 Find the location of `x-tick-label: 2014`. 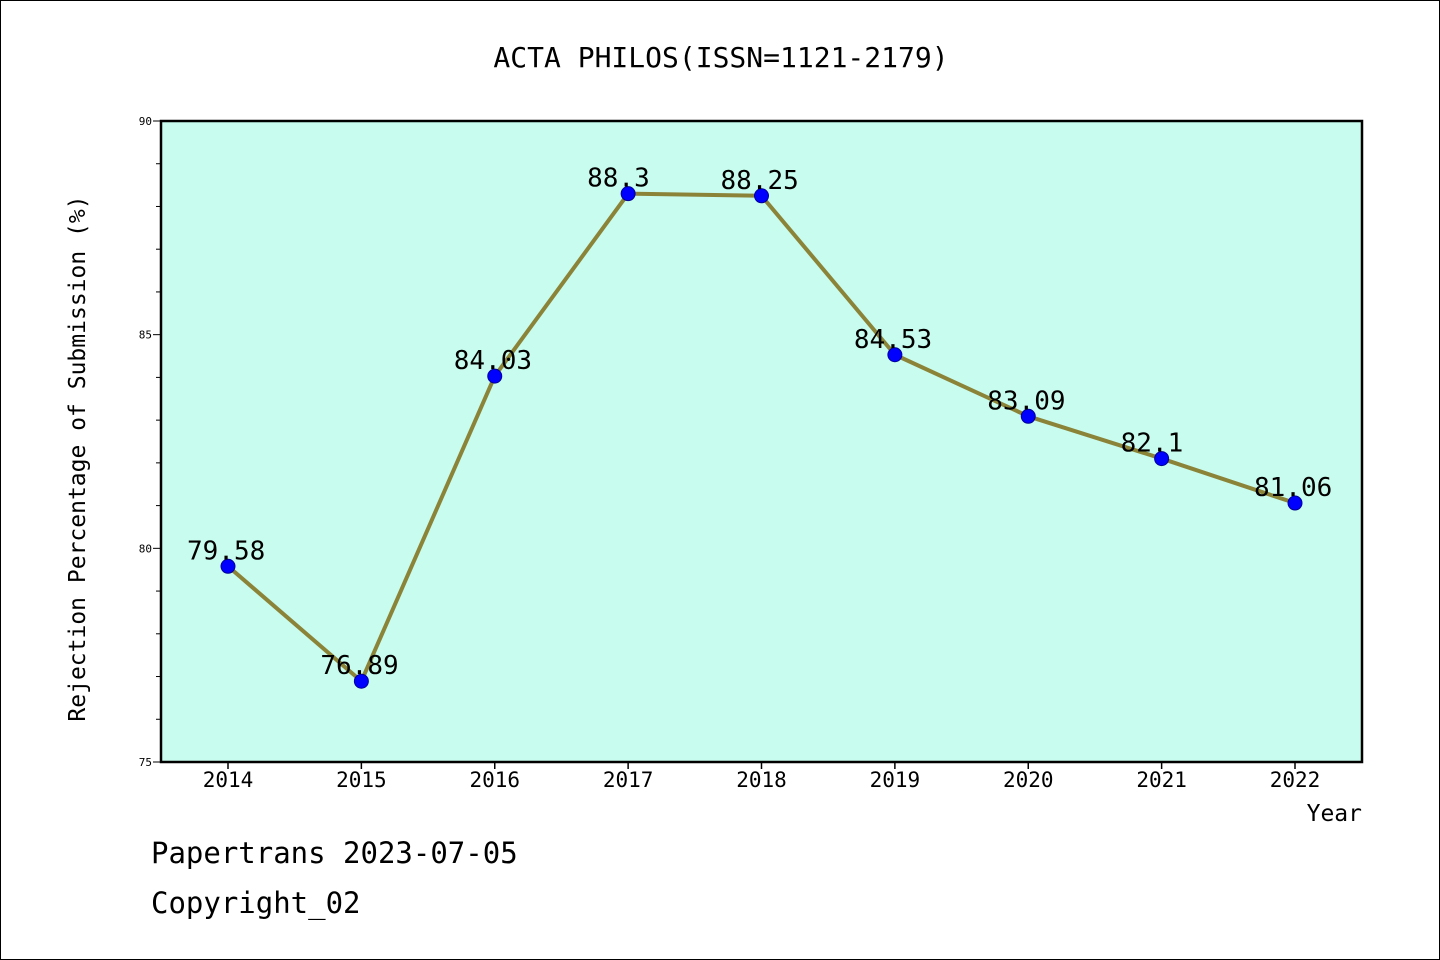

x-tick-label: 2014 is located at coordinates (228, 780).